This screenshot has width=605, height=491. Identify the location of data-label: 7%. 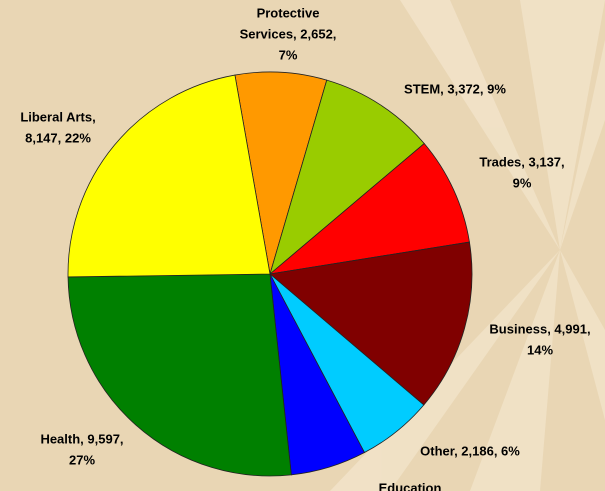
(288, 54).